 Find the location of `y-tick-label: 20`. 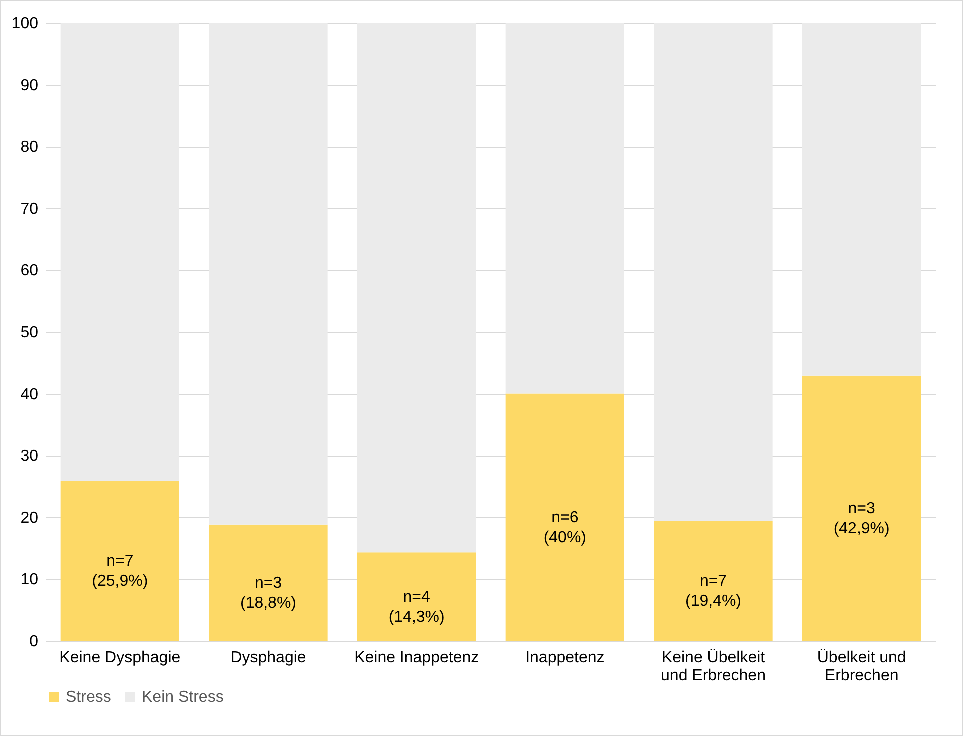

y-tick-label: 20 is located at coordinates (29, 518).